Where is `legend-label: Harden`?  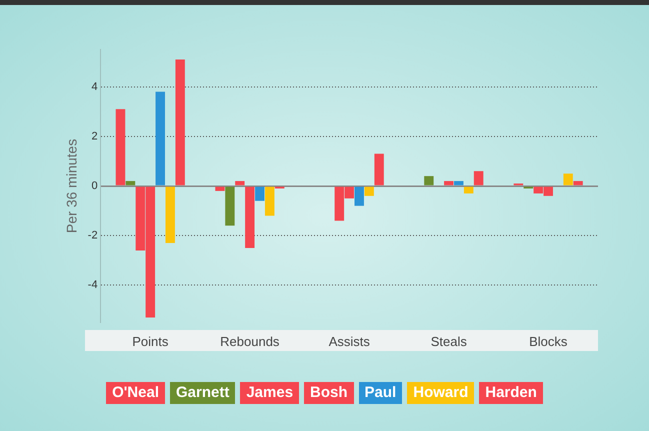
legend-label: Harden is located at coordinates (513, 393).